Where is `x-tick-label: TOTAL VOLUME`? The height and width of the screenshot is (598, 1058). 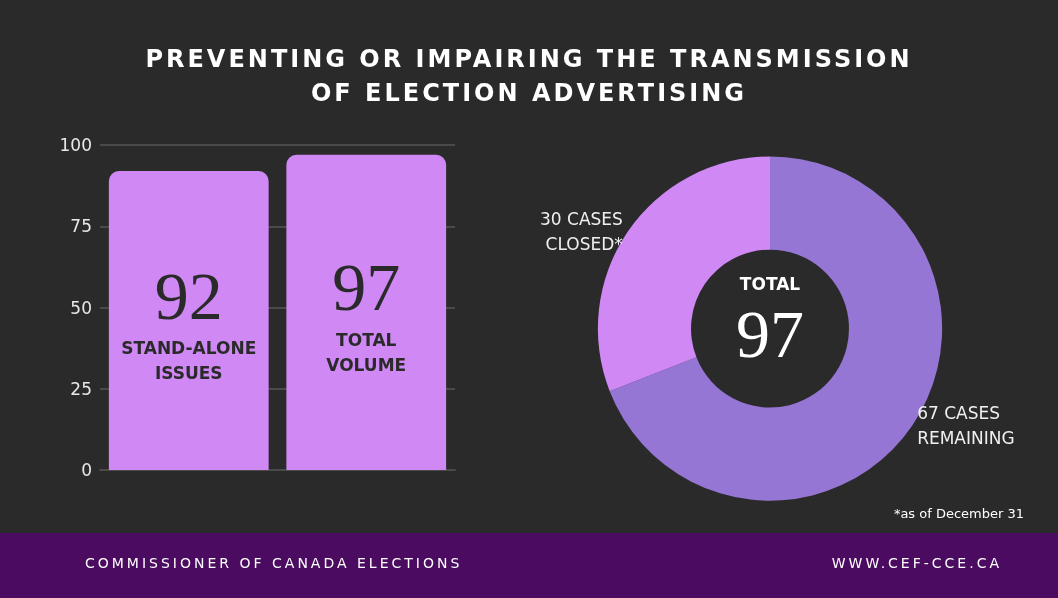
x-tick-label: TOTAL VOLUME is located at coordinates (366, 352).